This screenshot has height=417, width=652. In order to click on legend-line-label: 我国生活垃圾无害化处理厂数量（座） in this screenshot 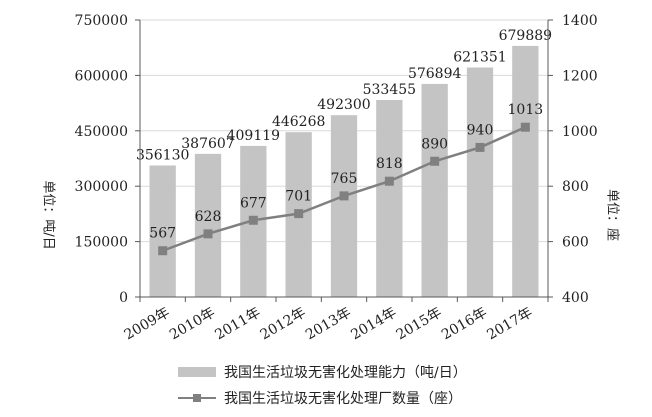, I will do `click(343, 399)`.